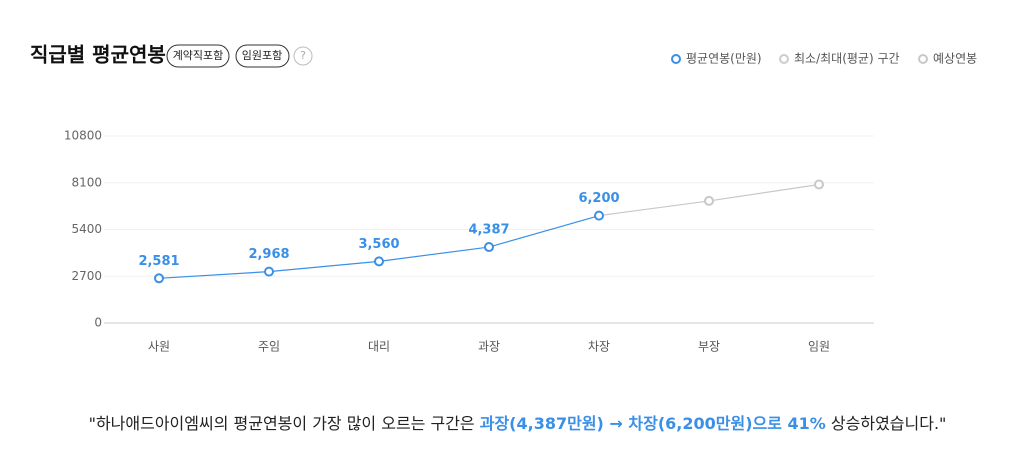 The image size is (1035, 473). I want to click on footnote-highlight: 과장(4,387만원) → 차장(6,200만원)으로 41%, so click(652, 423).